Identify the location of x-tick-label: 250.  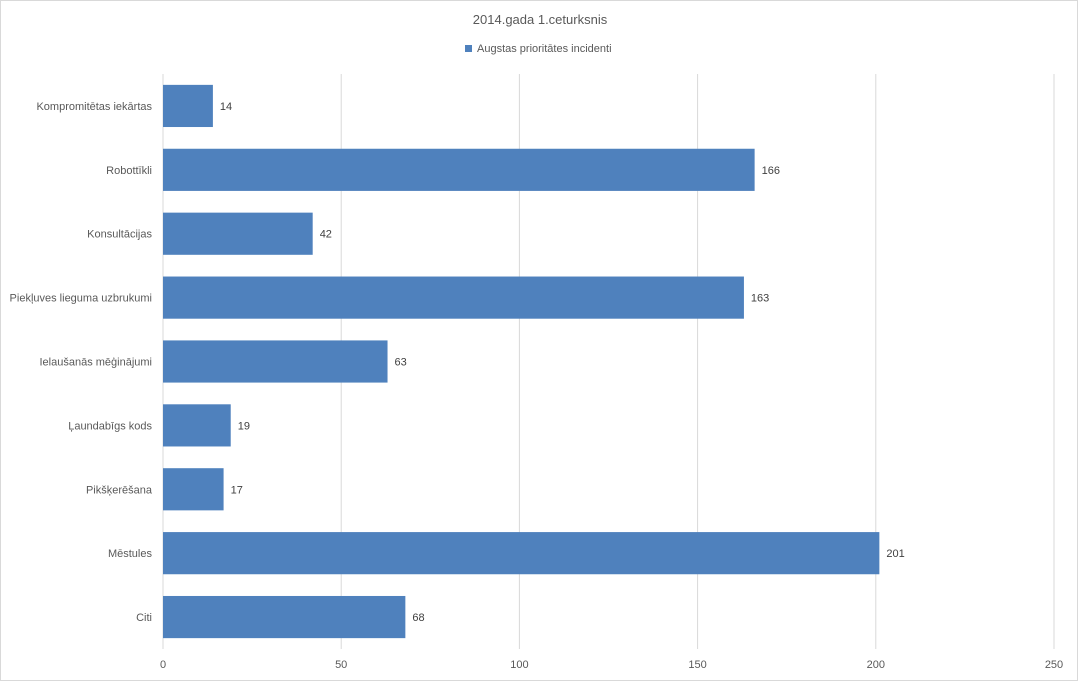
(1054, 665).